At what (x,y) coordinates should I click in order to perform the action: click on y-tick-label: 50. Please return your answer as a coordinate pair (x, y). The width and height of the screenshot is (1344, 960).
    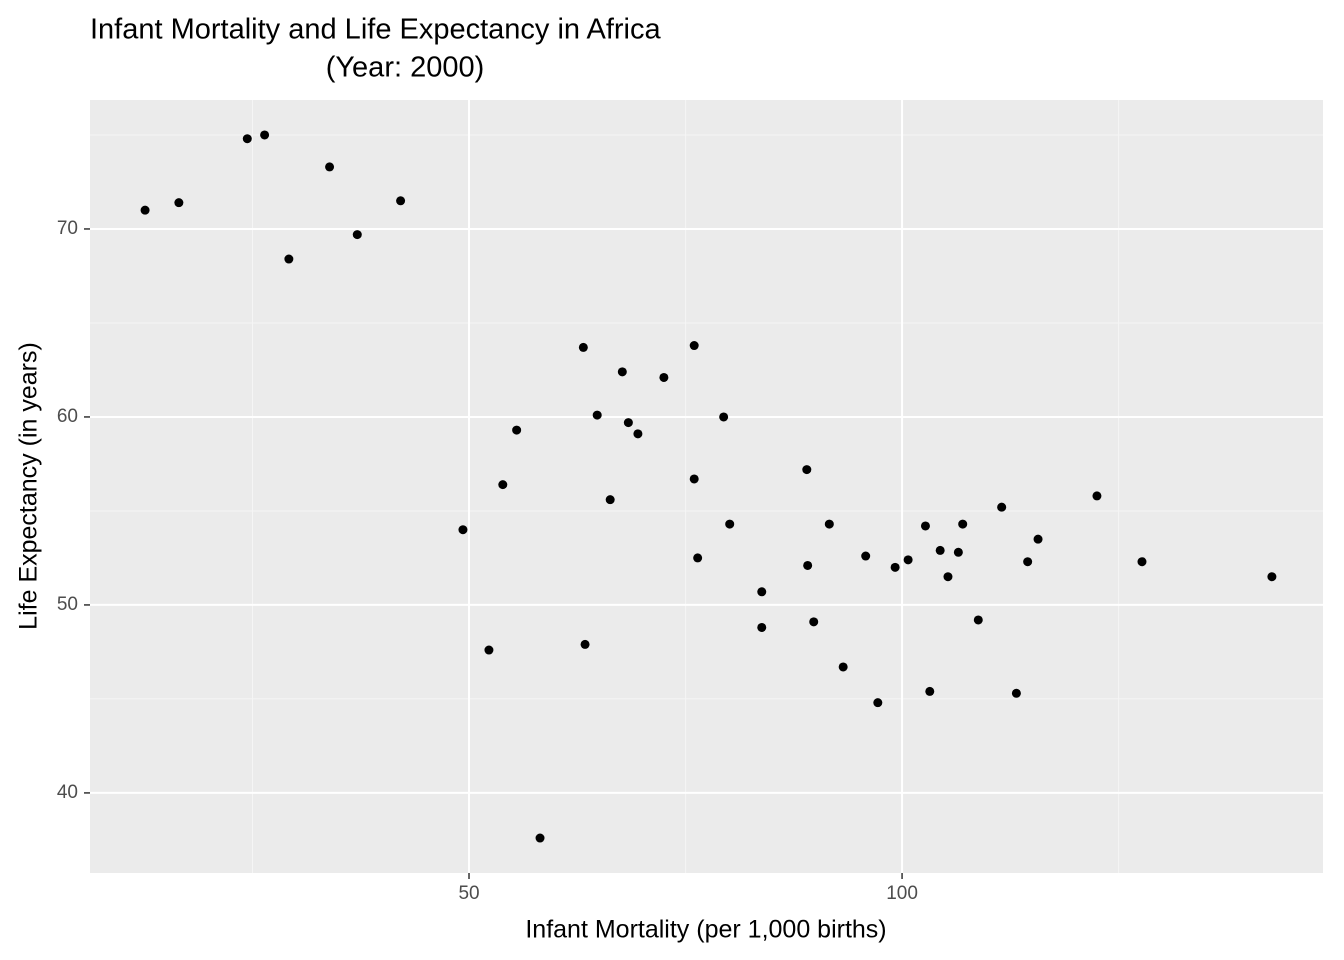
    Looking at the image, I should click on (67, 604).